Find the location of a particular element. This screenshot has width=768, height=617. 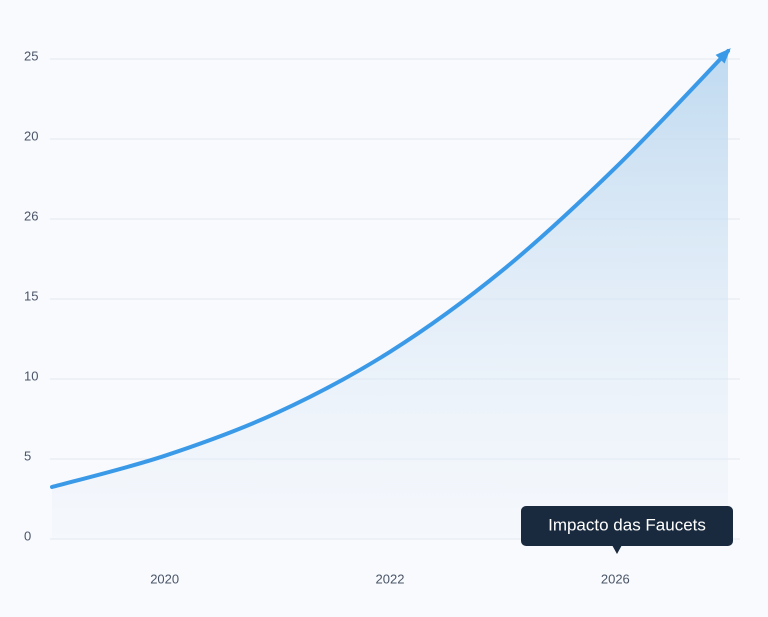

y-tick-label: 15 is located at coordinates (31, 295).